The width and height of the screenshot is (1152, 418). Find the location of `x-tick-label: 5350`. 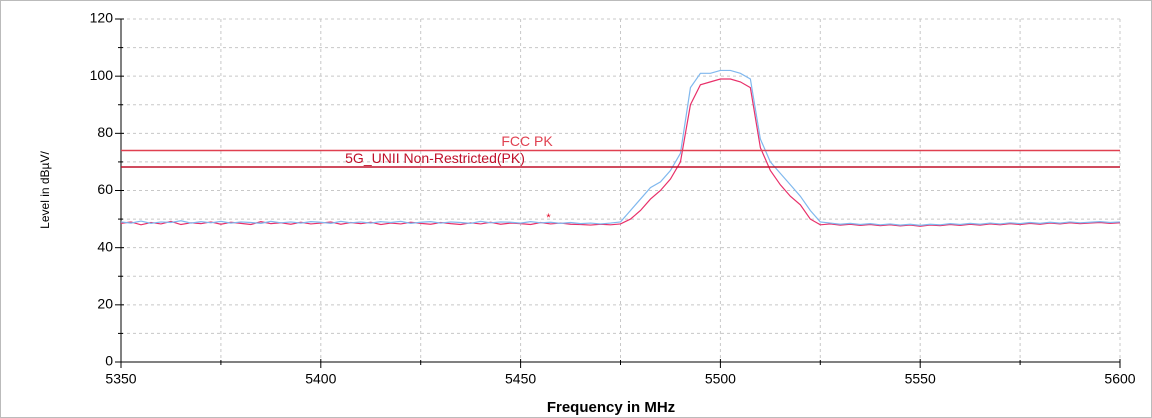

x-tick-label: 5350 is located at coordinates (120, 379).